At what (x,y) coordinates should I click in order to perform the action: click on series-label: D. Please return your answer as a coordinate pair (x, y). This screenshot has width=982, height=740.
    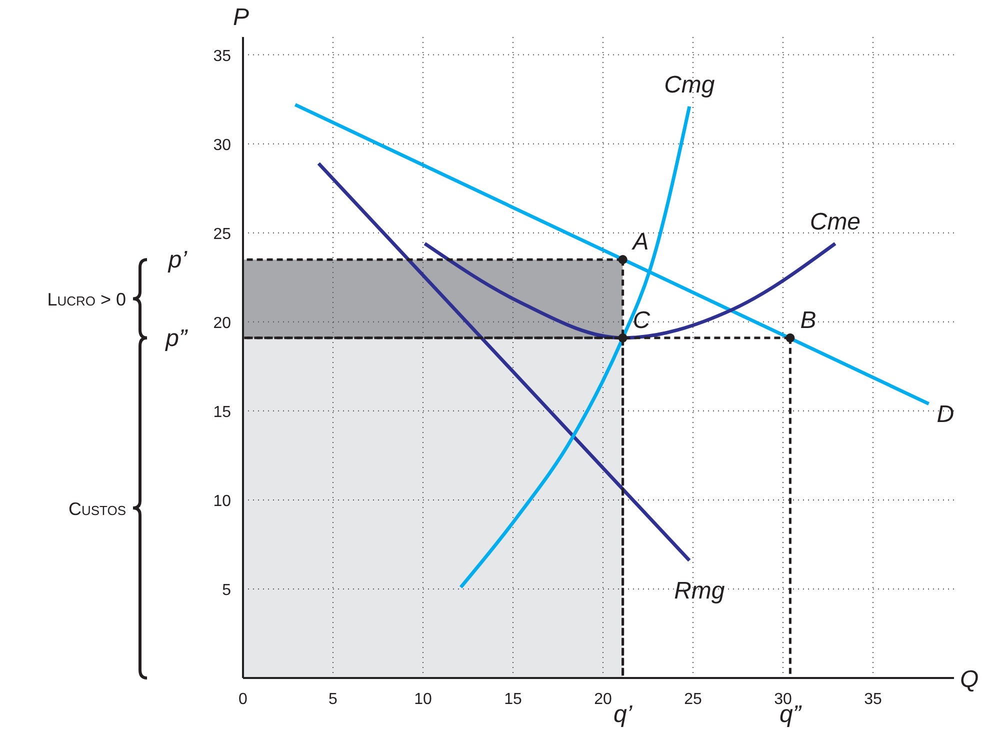
    Looking at the image, I should click on (945, 414).